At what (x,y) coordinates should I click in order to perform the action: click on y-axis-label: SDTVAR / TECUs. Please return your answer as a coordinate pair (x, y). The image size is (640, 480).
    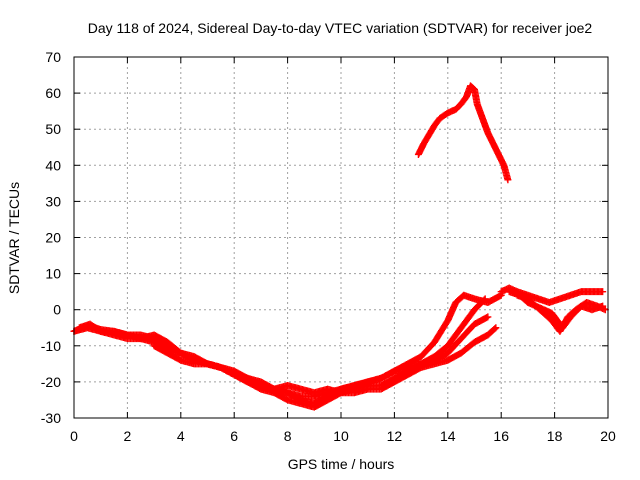
    Looking at the image, I should click on (14, 238).